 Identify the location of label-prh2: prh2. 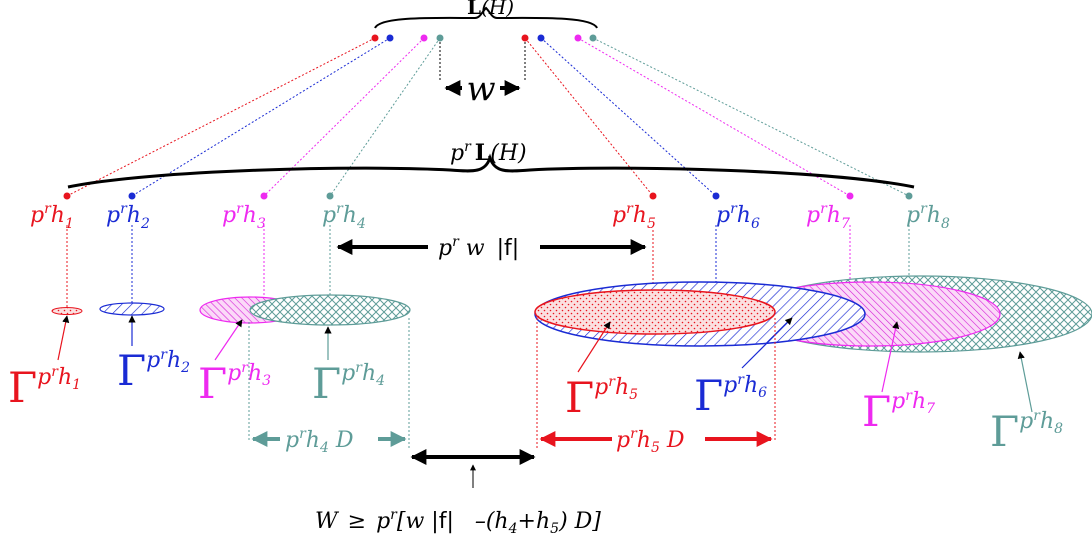
(128, 216).